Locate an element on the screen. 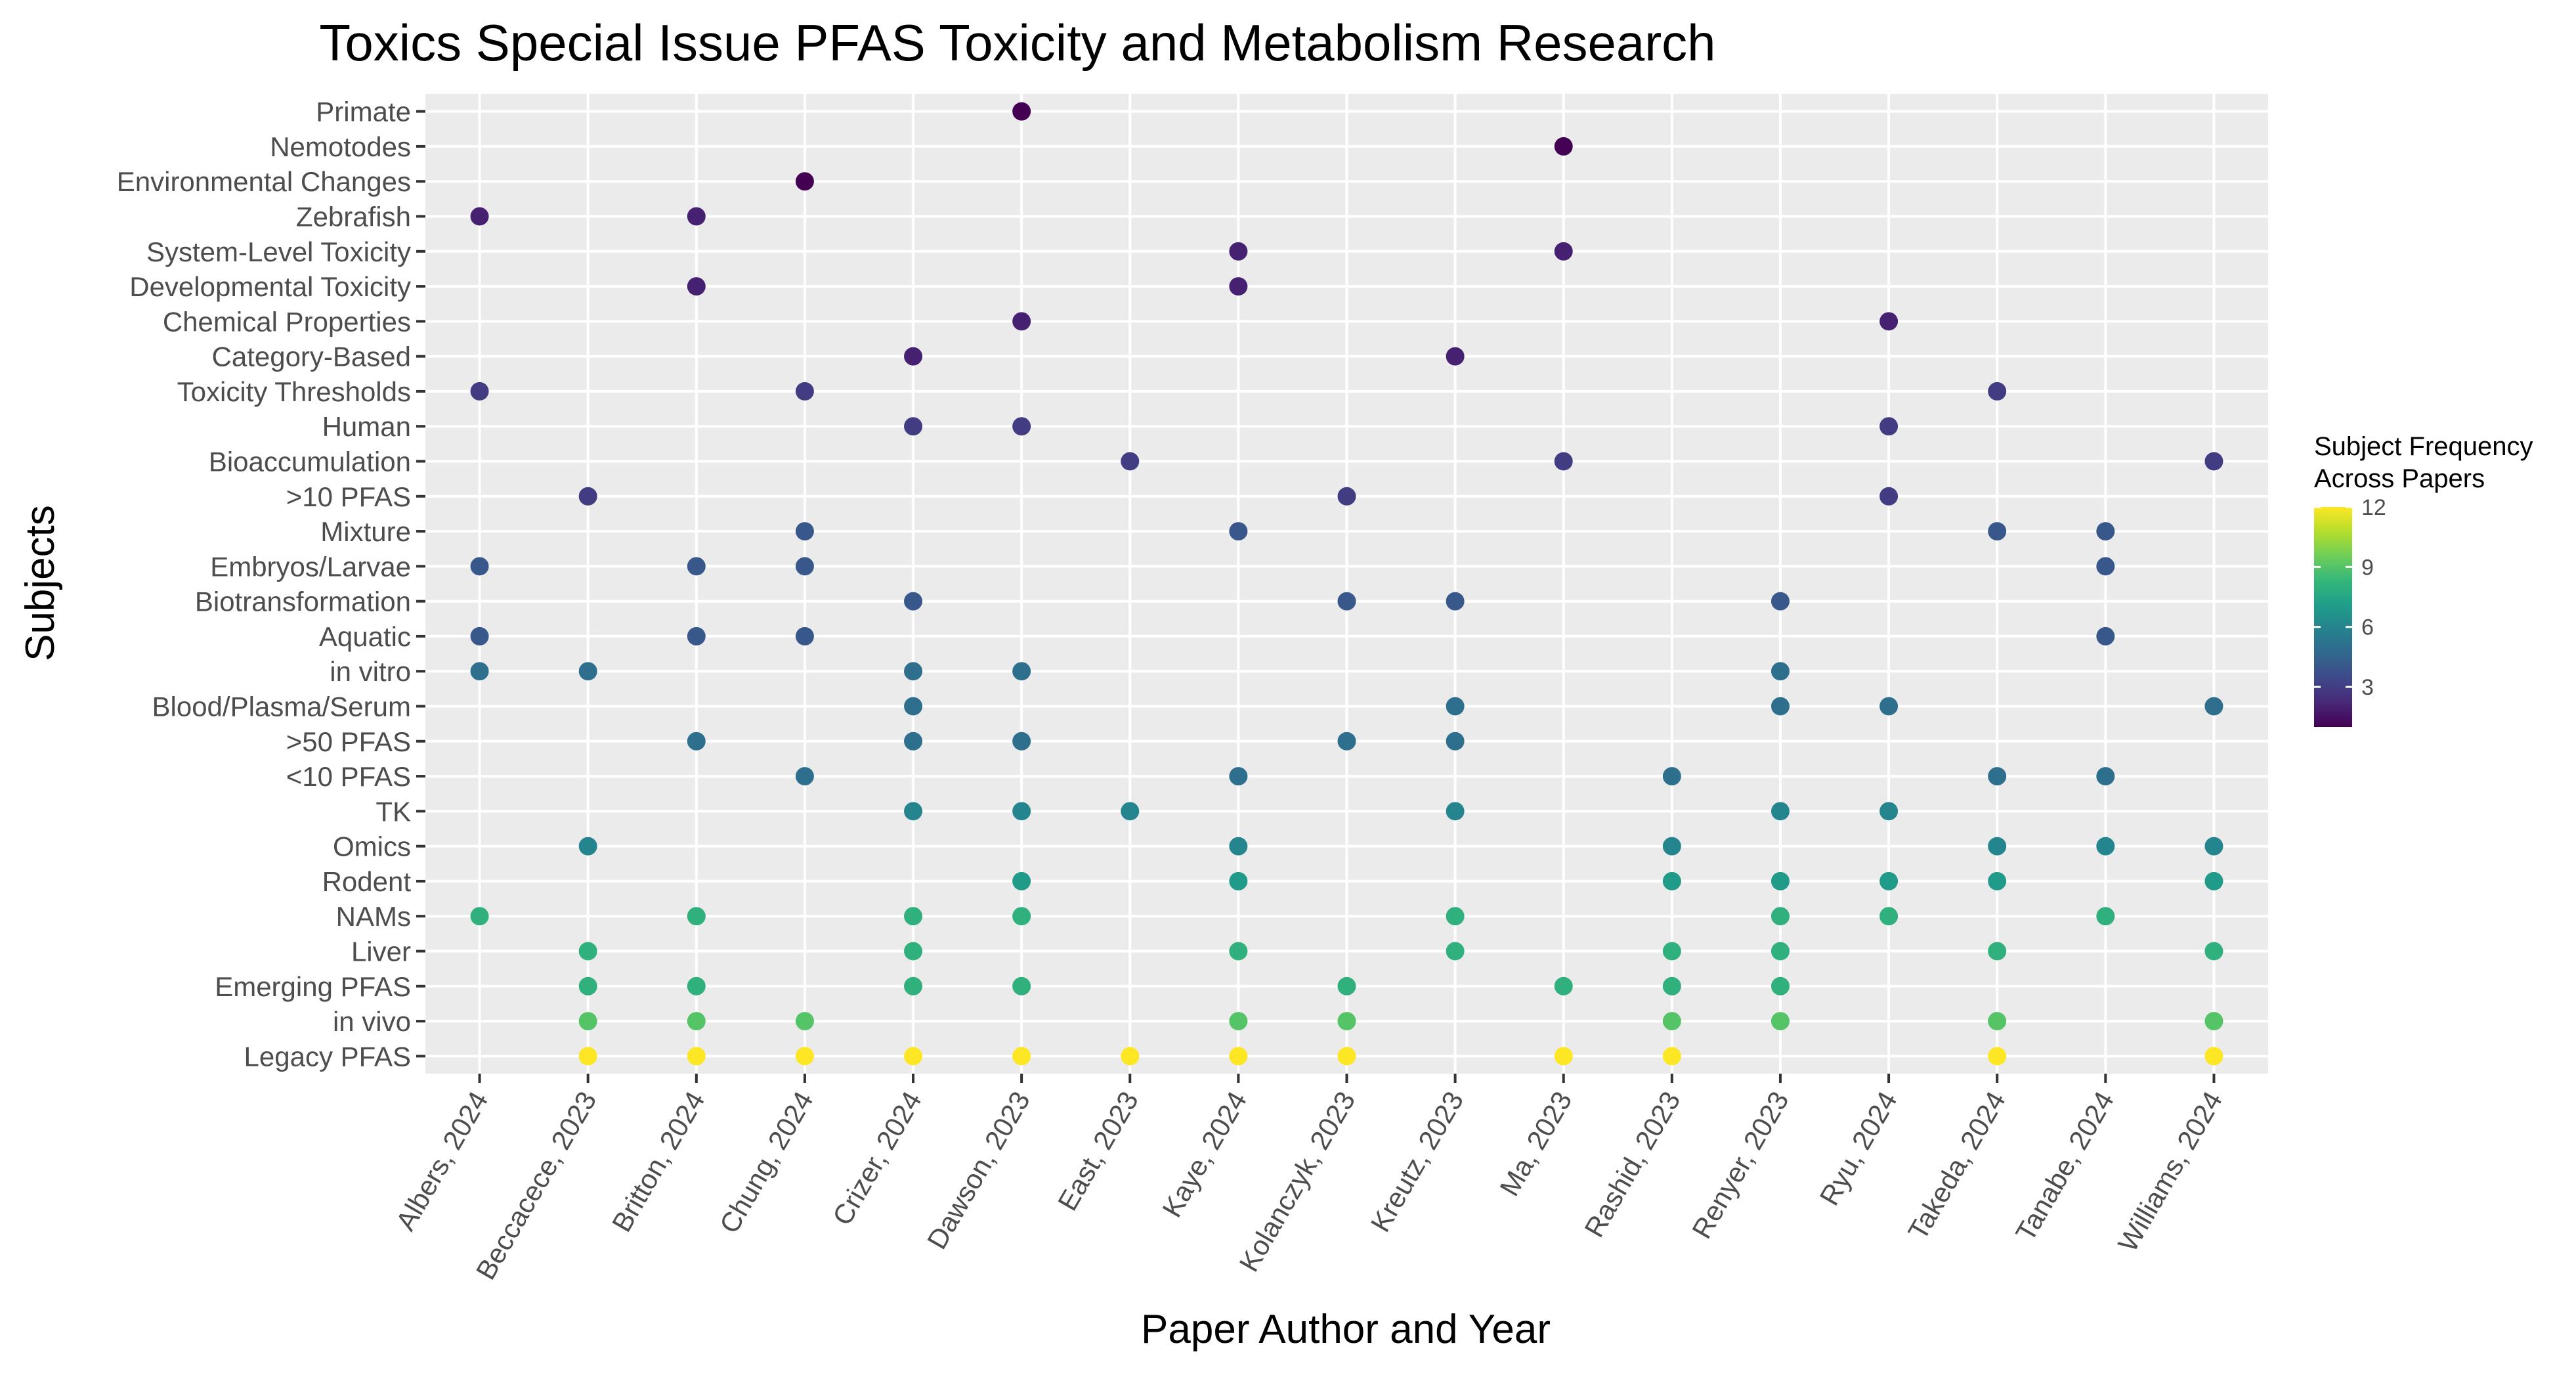 This screenshot has width=2576, height=1379. y-tick-label: Legacy PFAS is located at coordinates (327, 1056).